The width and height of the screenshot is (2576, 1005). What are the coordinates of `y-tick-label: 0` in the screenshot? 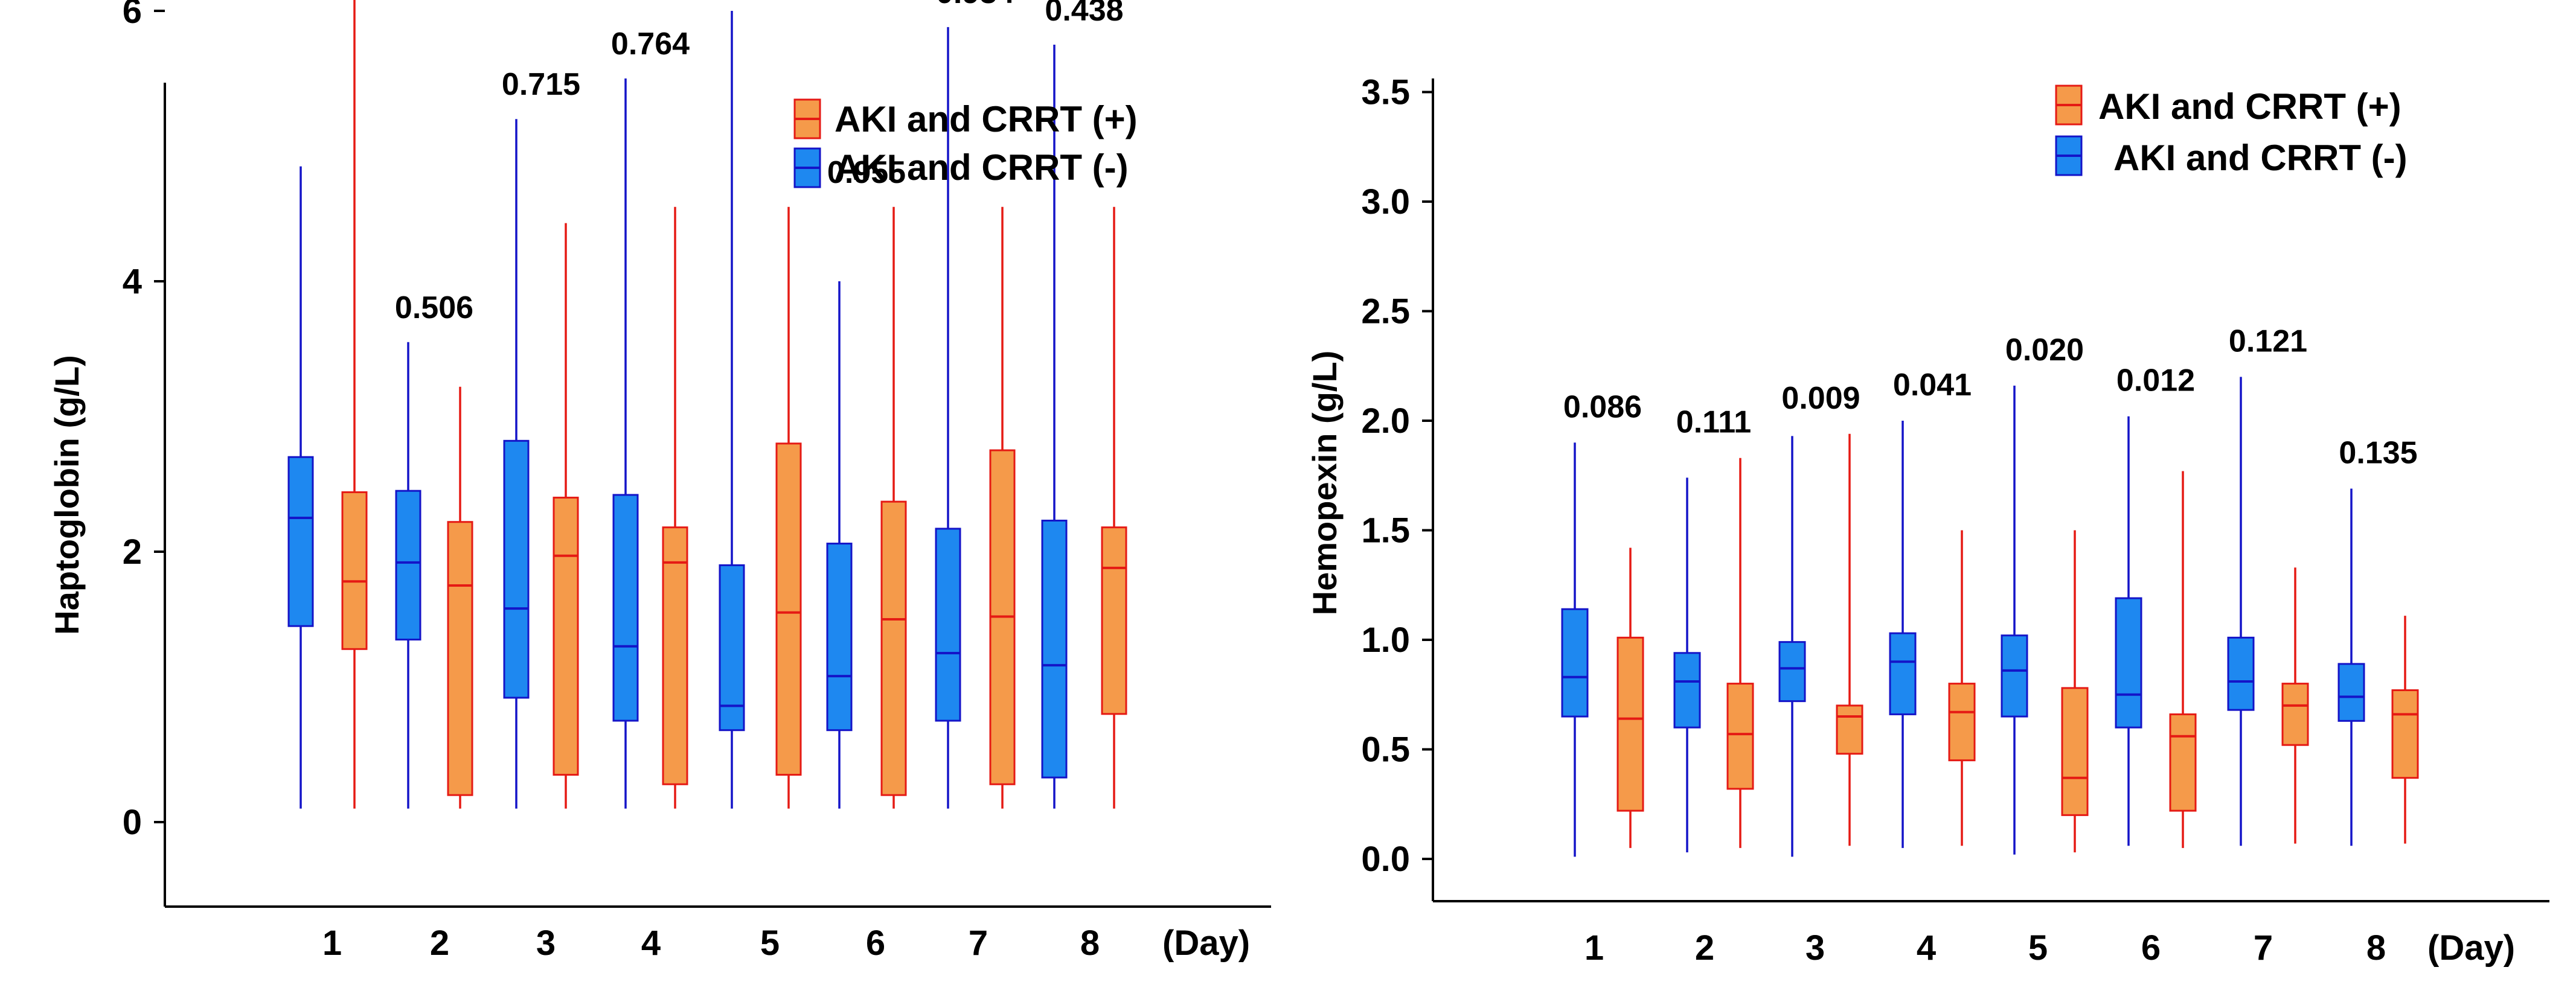 It's located at (132, 822).